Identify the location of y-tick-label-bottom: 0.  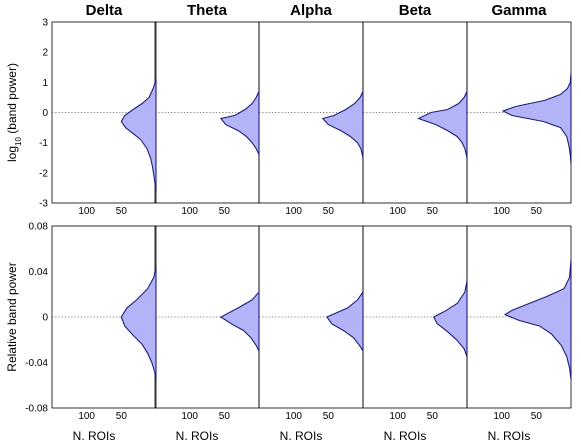
(45, 318).